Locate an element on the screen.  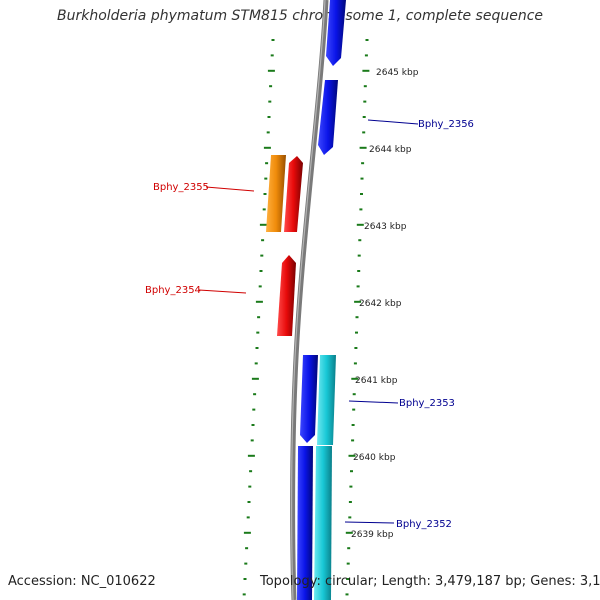
kbp-label-2641: 2641 kbp is located at coordinates (376, 381).